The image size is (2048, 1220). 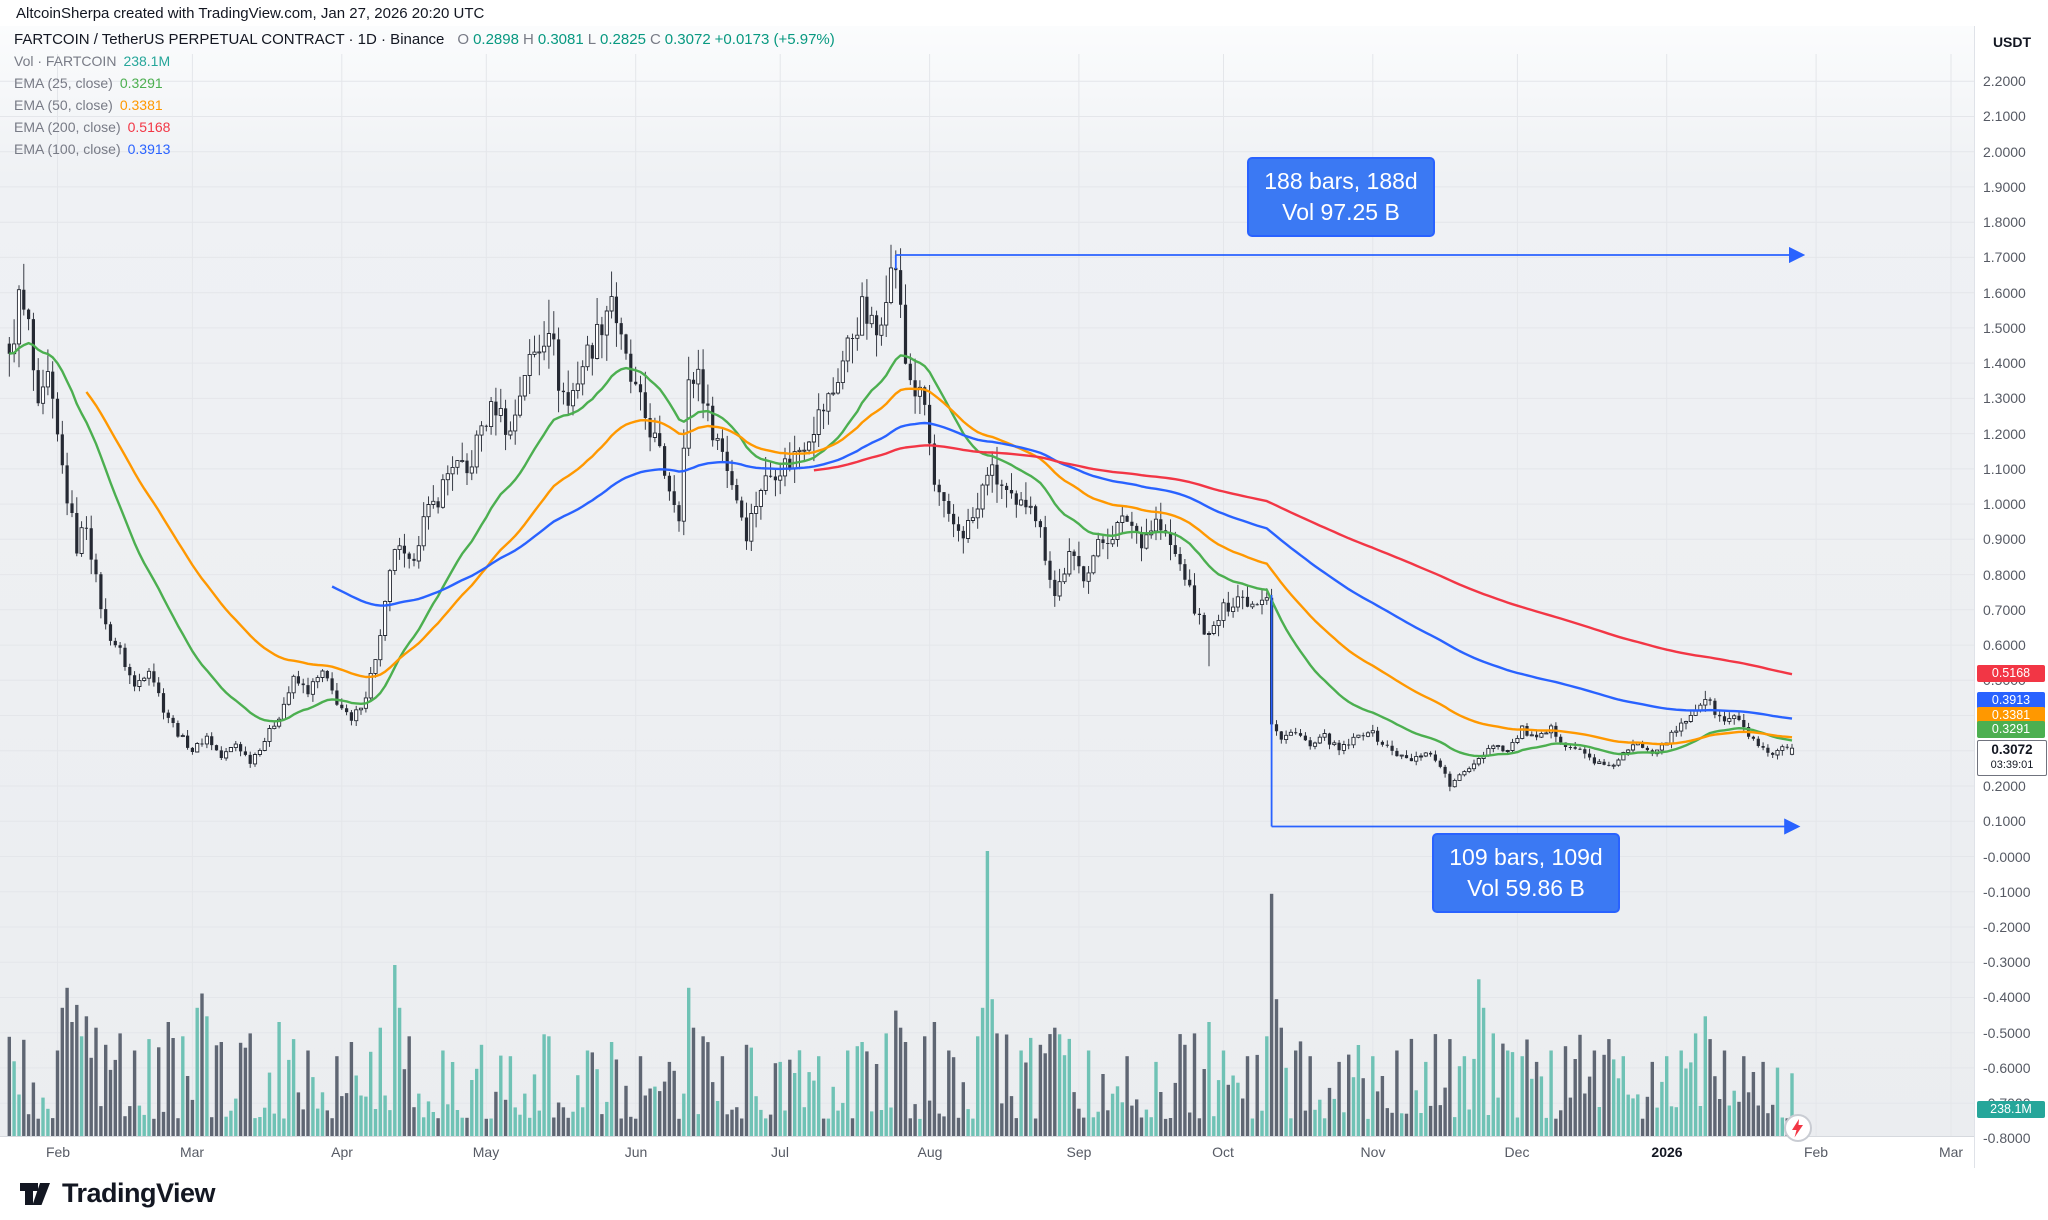 What do you see at coordinates (2004, 293) in the screenshot?
I see `price-scale-label: 1.6000` at bounding box center [2004, 293].